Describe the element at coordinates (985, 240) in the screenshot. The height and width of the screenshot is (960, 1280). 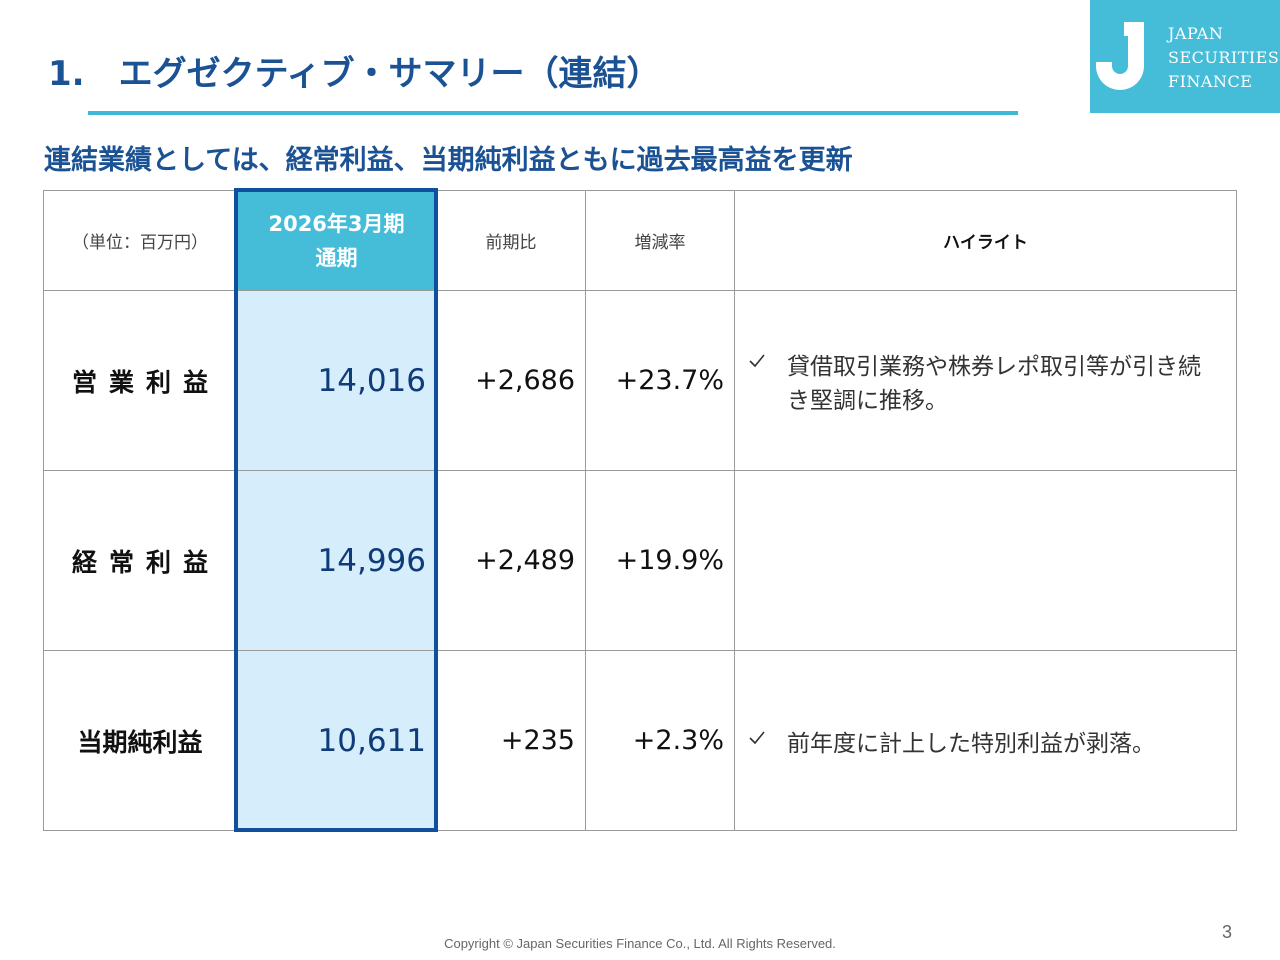
I see `header-cell: ハイライト` at that location.